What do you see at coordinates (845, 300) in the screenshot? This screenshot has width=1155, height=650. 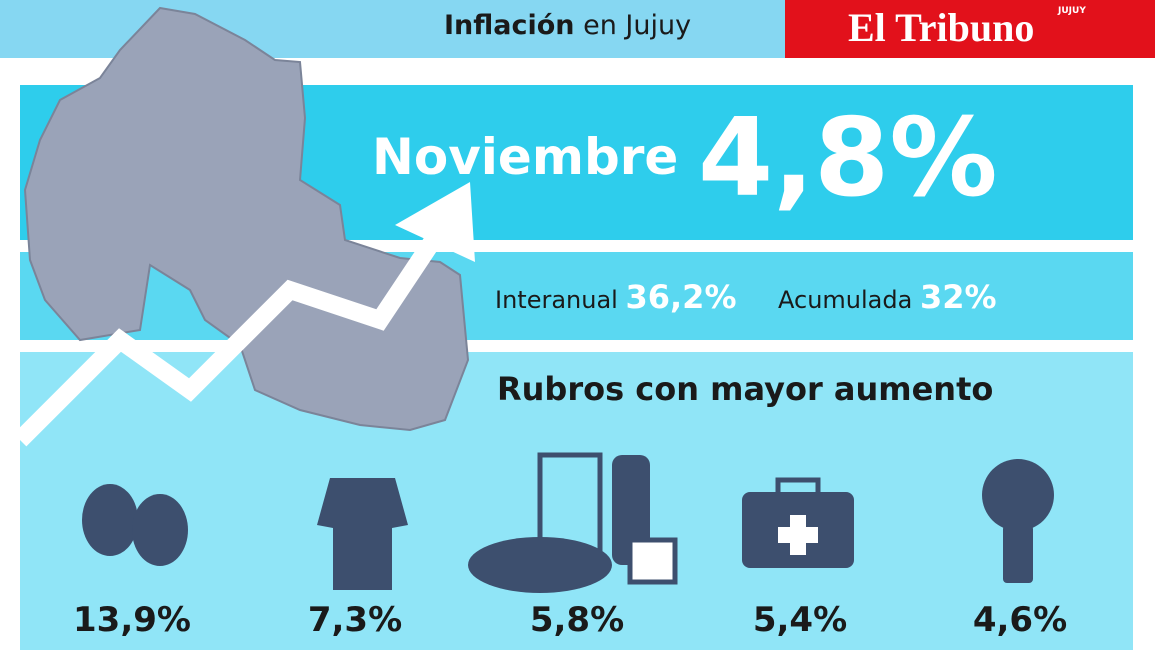 I see `acumulada-label: Acumulada` at bounding box center [845, 300].